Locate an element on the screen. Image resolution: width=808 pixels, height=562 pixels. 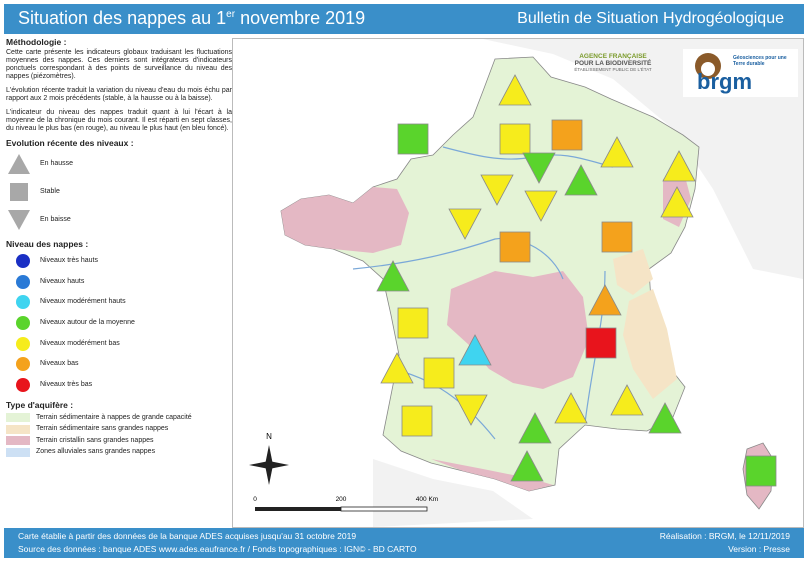
levels-heading: Niveau des nappes : is located at coordinates (47, 244).